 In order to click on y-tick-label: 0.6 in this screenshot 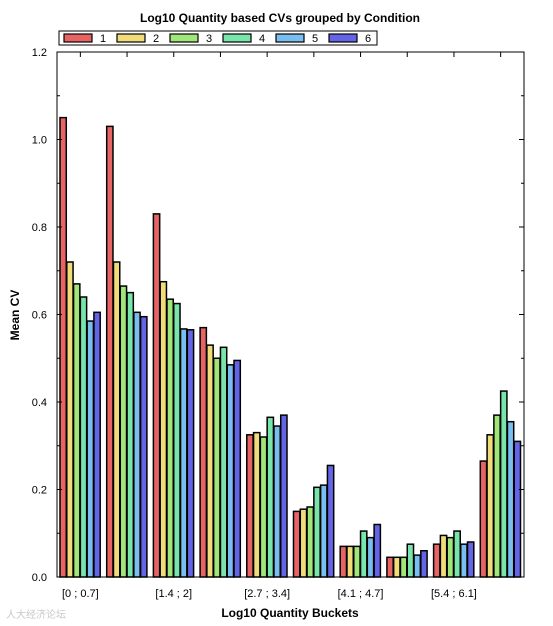, I will do `click(39, 316)`.